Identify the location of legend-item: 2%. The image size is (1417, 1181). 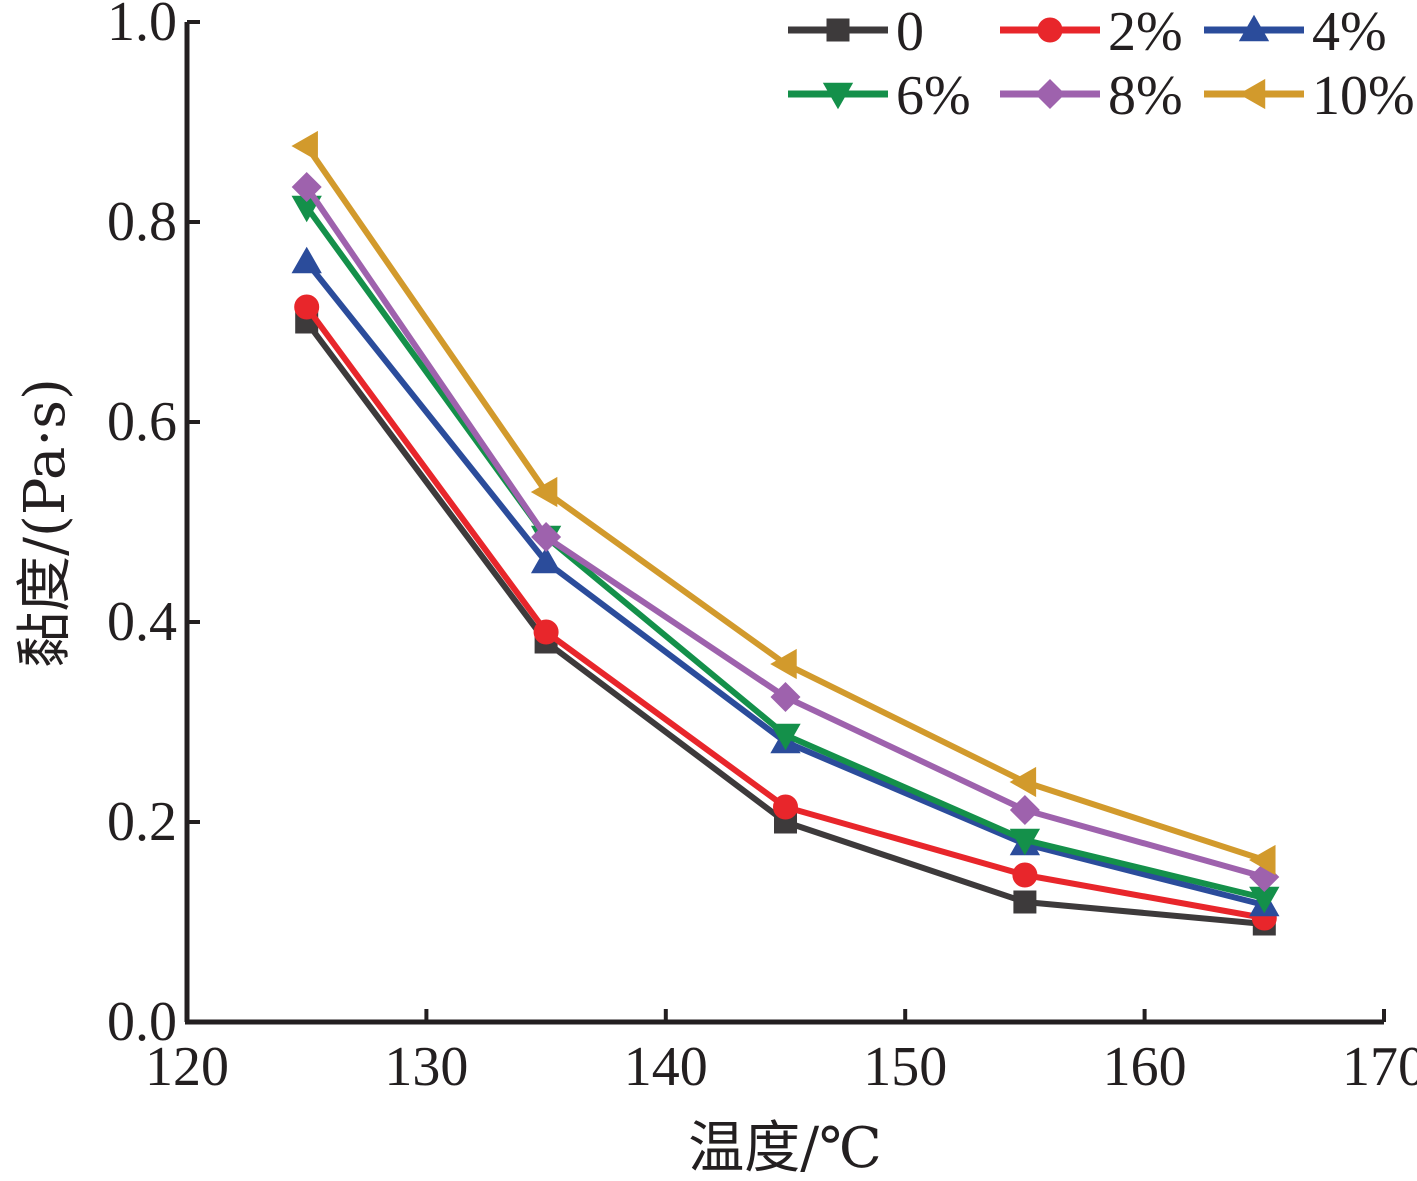
(1091, 32).